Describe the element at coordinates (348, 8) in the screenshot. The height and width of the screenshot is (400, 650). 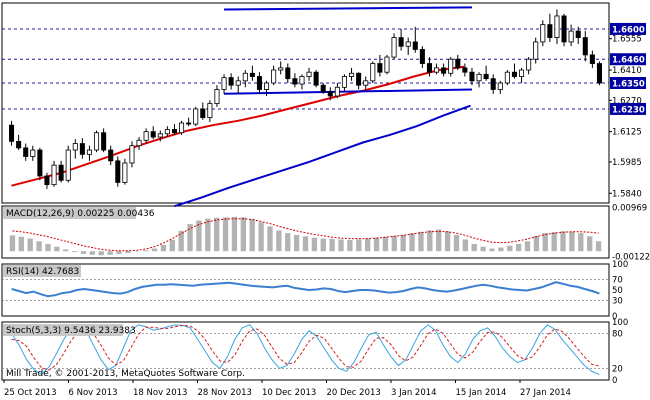
I see `channel-upper-line` at that location.